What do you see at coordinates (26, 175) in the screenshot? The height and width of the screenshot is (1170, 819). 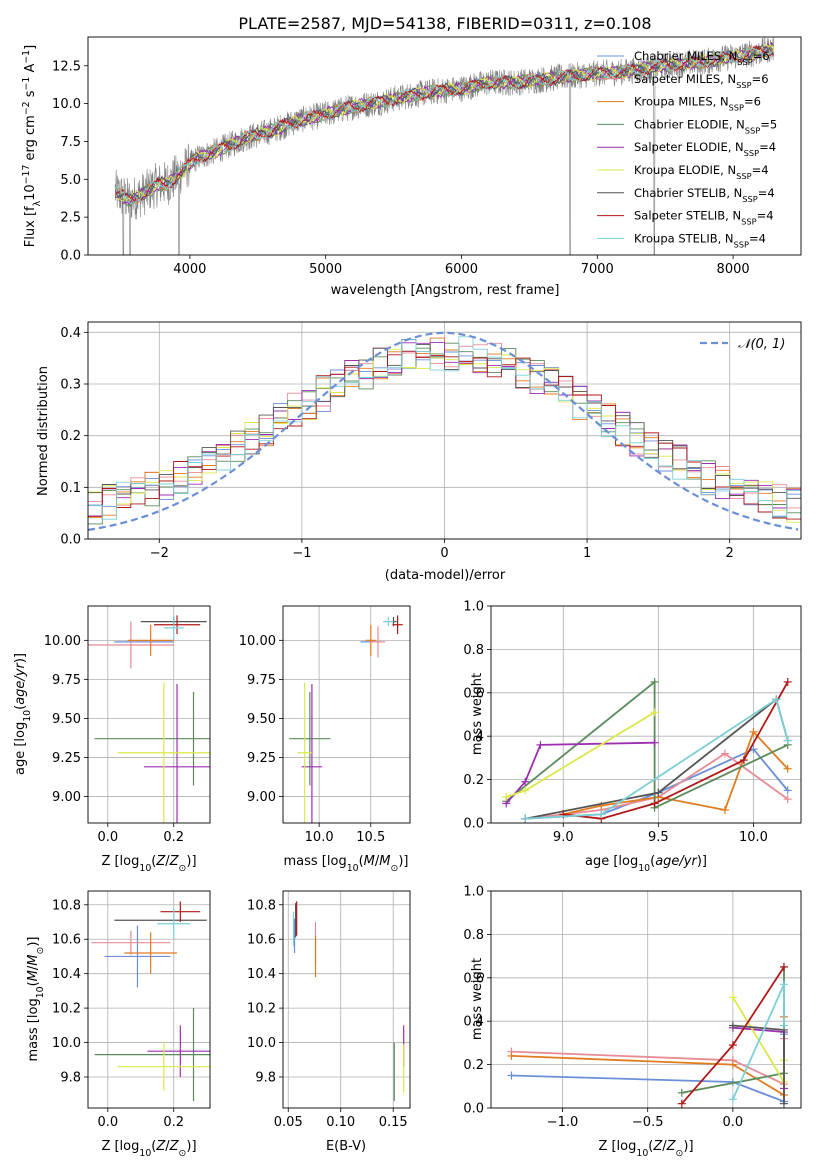 I see `y-axis-label-part: −17` at bounding box center [26, 175].